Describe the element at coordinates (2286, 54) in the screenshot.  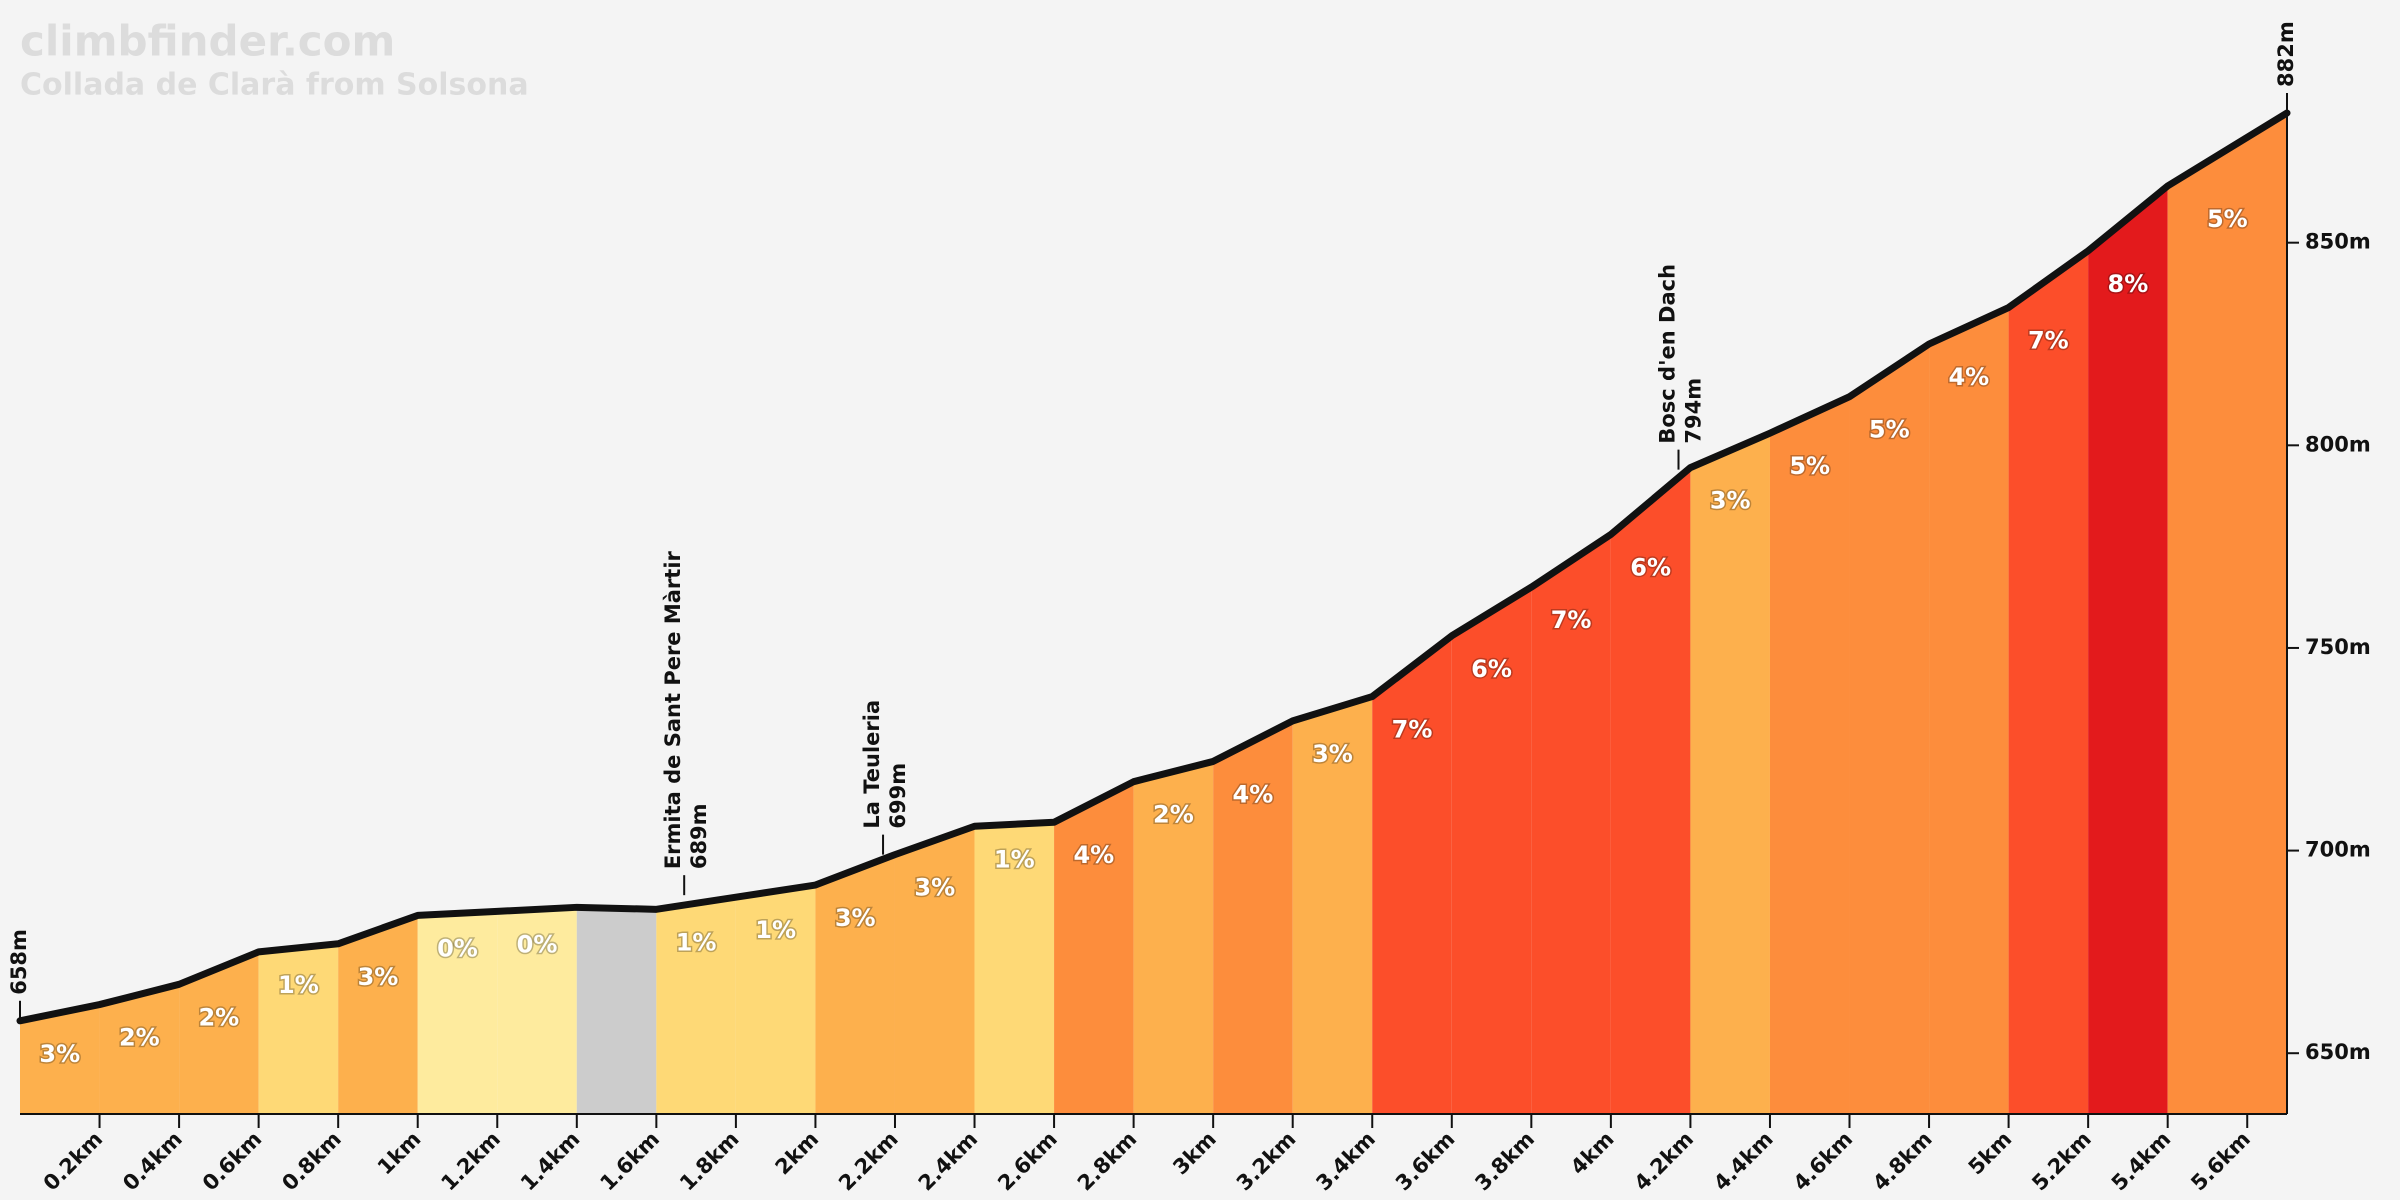
I see `marker-elevation: 882m` at that location.